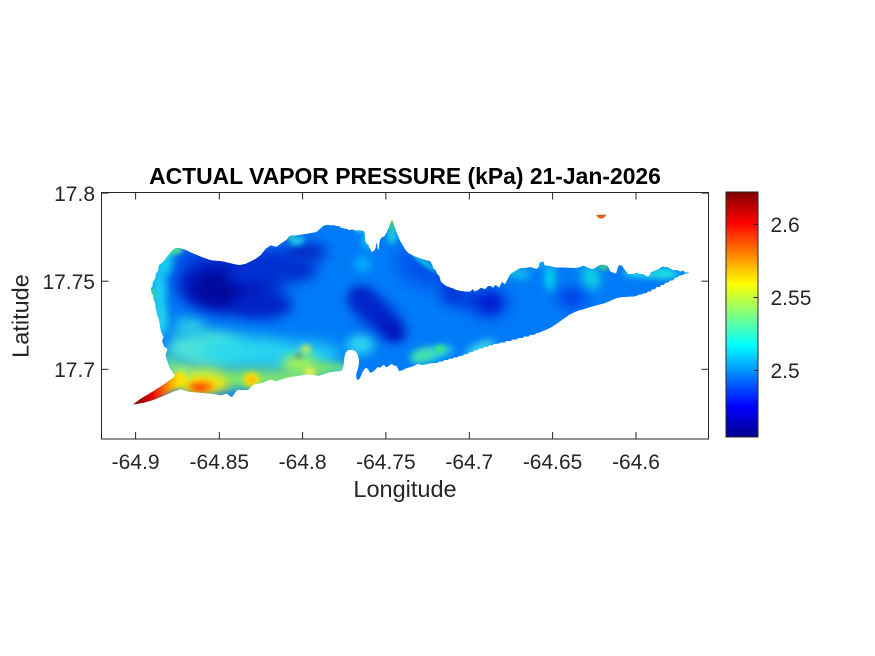  I want to click on svg-text: -64.65, so click(553, 462).